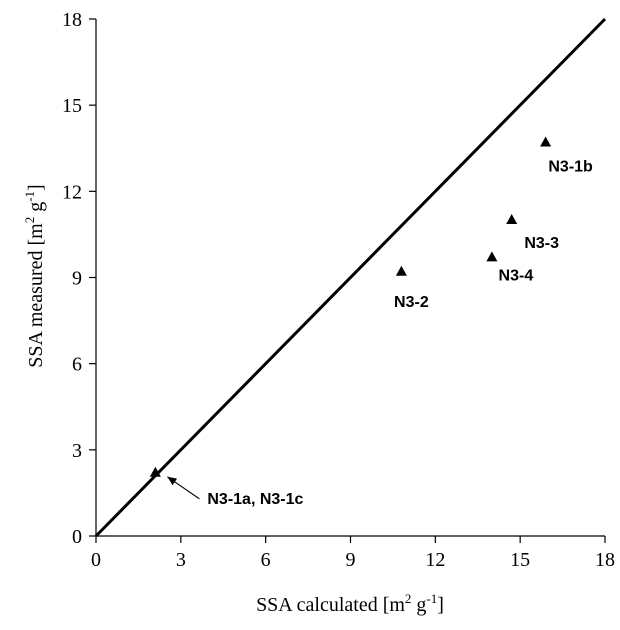 Image resolution: width=620 pixels, height=630 pixels. Describe the element at coordinates (435, 560) in the screenshot. I see `x-tick-label: 12` at that location.